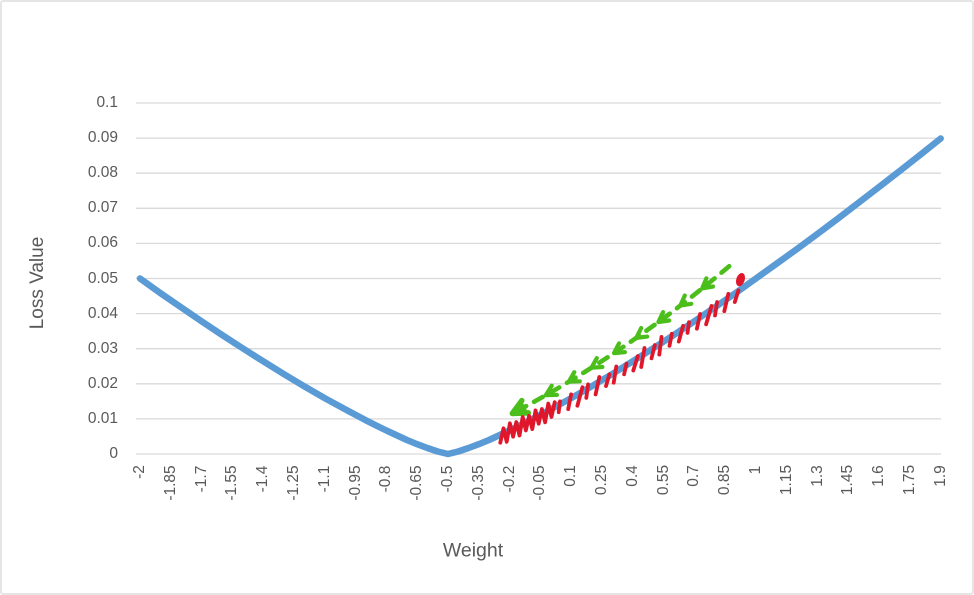 This screenshot has height=595, width=974. What do you see at coordinates (879, 476) in the screenshot?
I see `x-tick-label: 1.6` at bounding box center [879, 476].